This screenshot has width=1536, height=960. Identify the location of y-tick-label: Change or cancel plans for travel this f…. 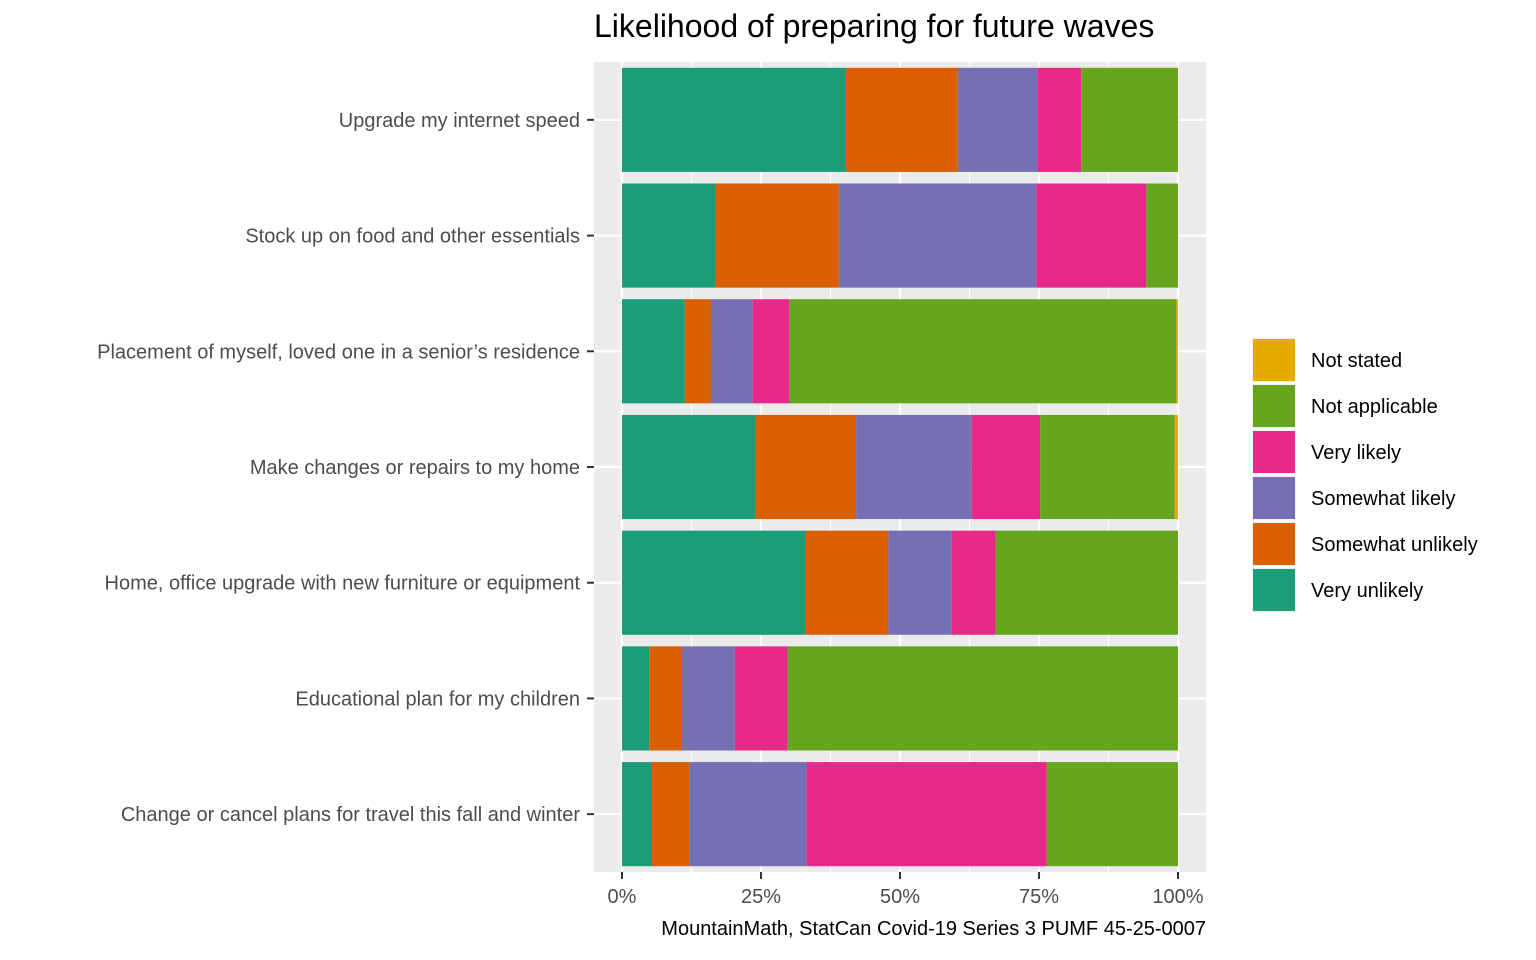
(350, 815).